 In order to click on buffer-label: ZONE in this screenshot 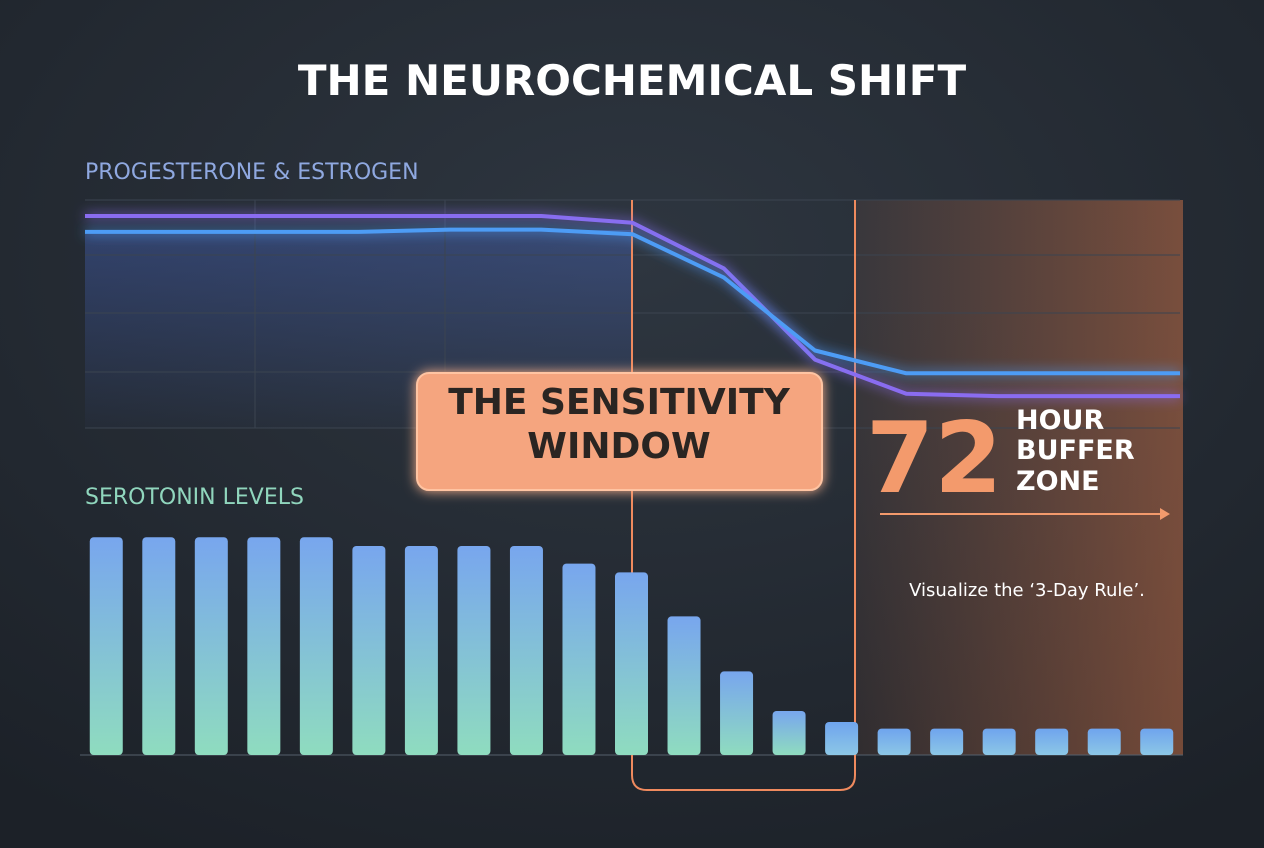, I will do `click(1058, 481)`.